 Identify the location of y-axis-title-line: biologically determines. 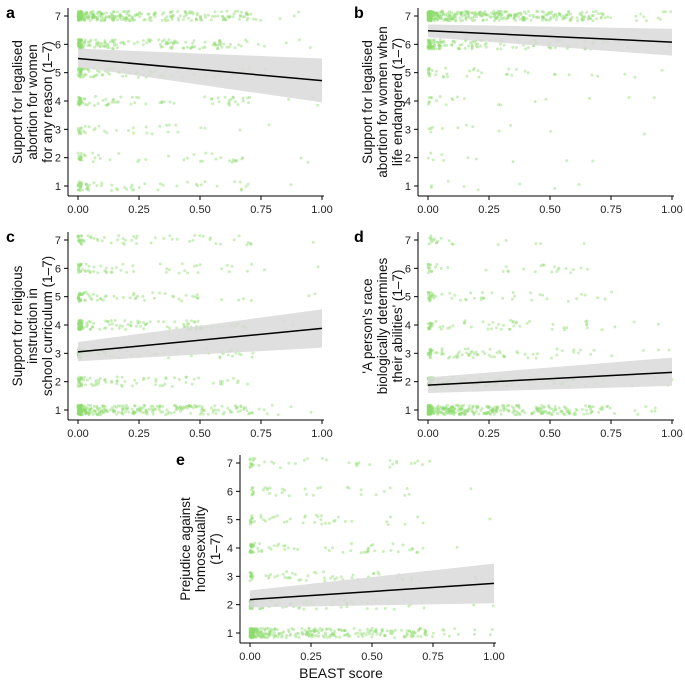
(382, 325).